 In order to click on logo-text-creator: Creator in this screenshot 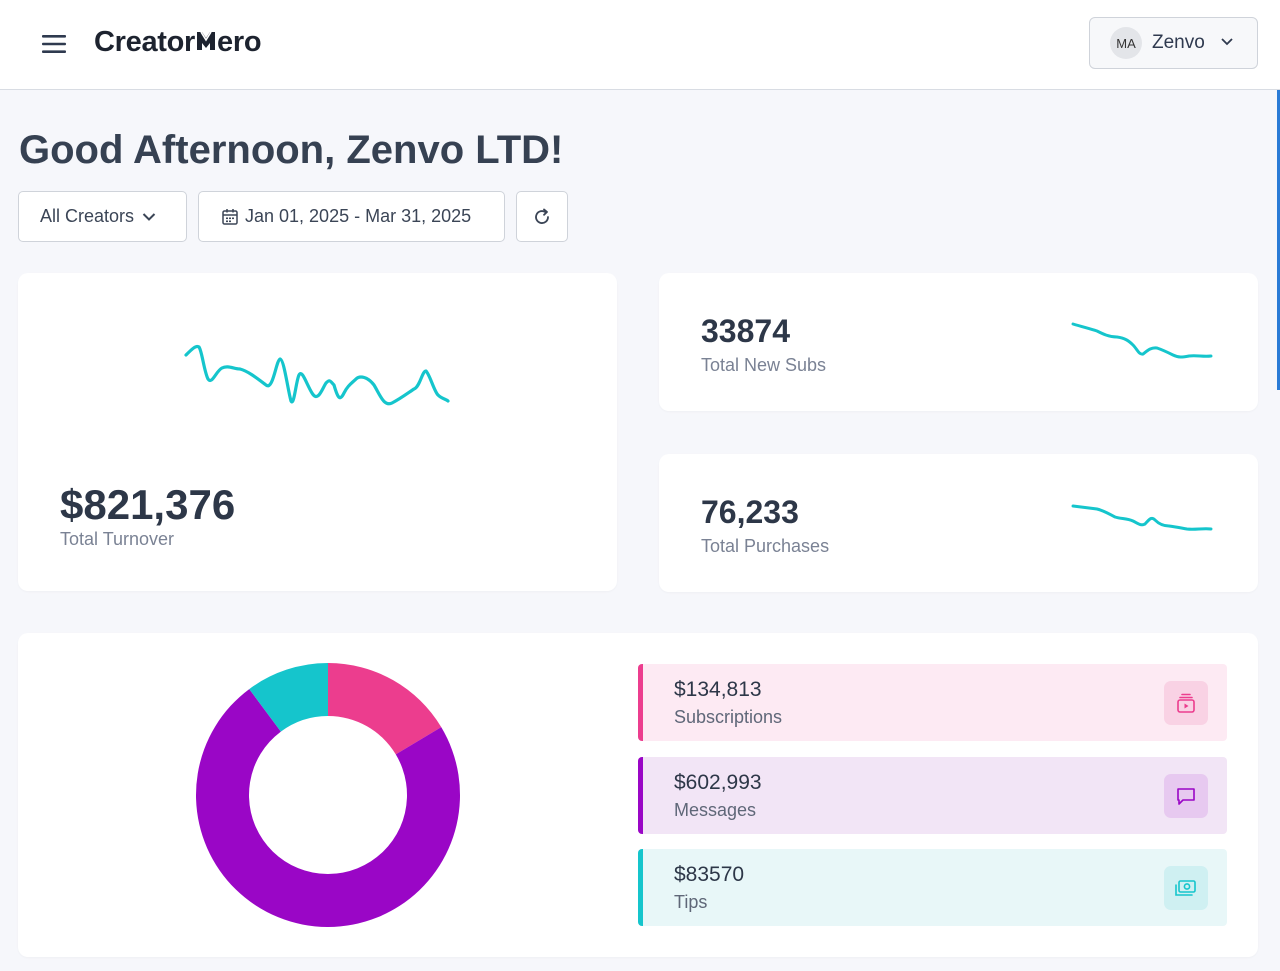, I will do `click(145, 42)`.